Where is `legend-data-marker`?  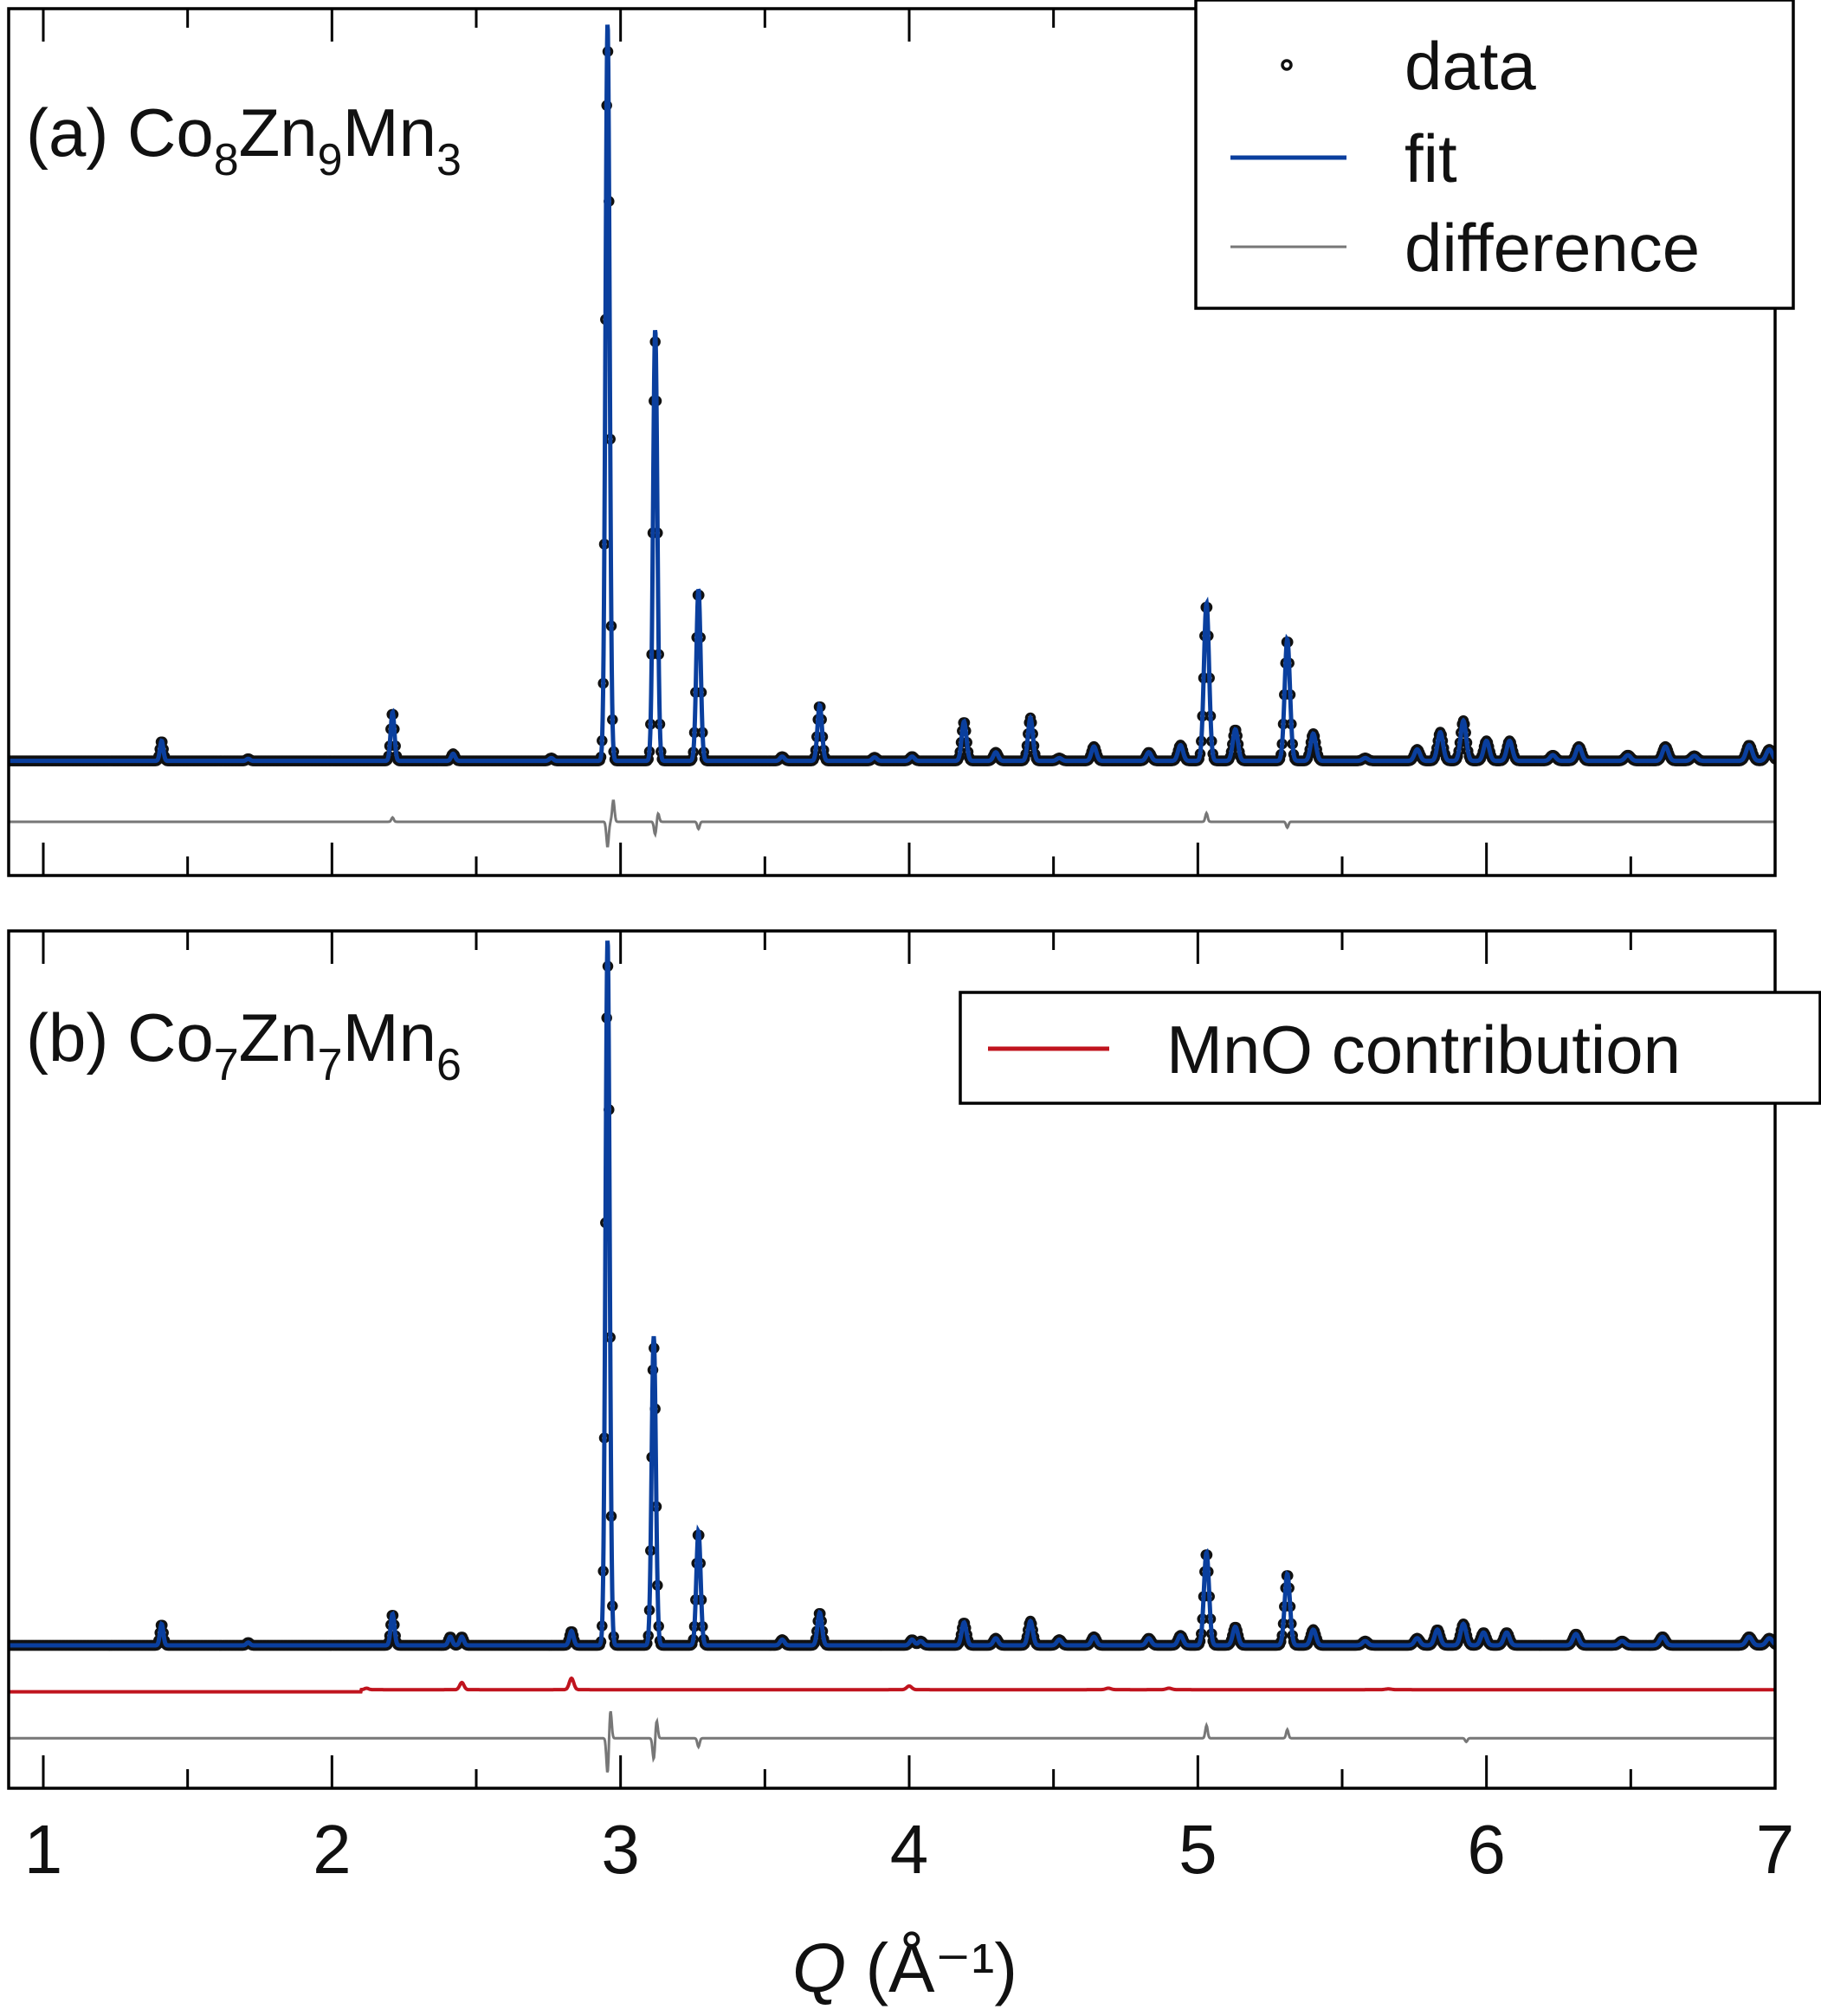
legend-data-marker is located at coordinates (1287, 65).